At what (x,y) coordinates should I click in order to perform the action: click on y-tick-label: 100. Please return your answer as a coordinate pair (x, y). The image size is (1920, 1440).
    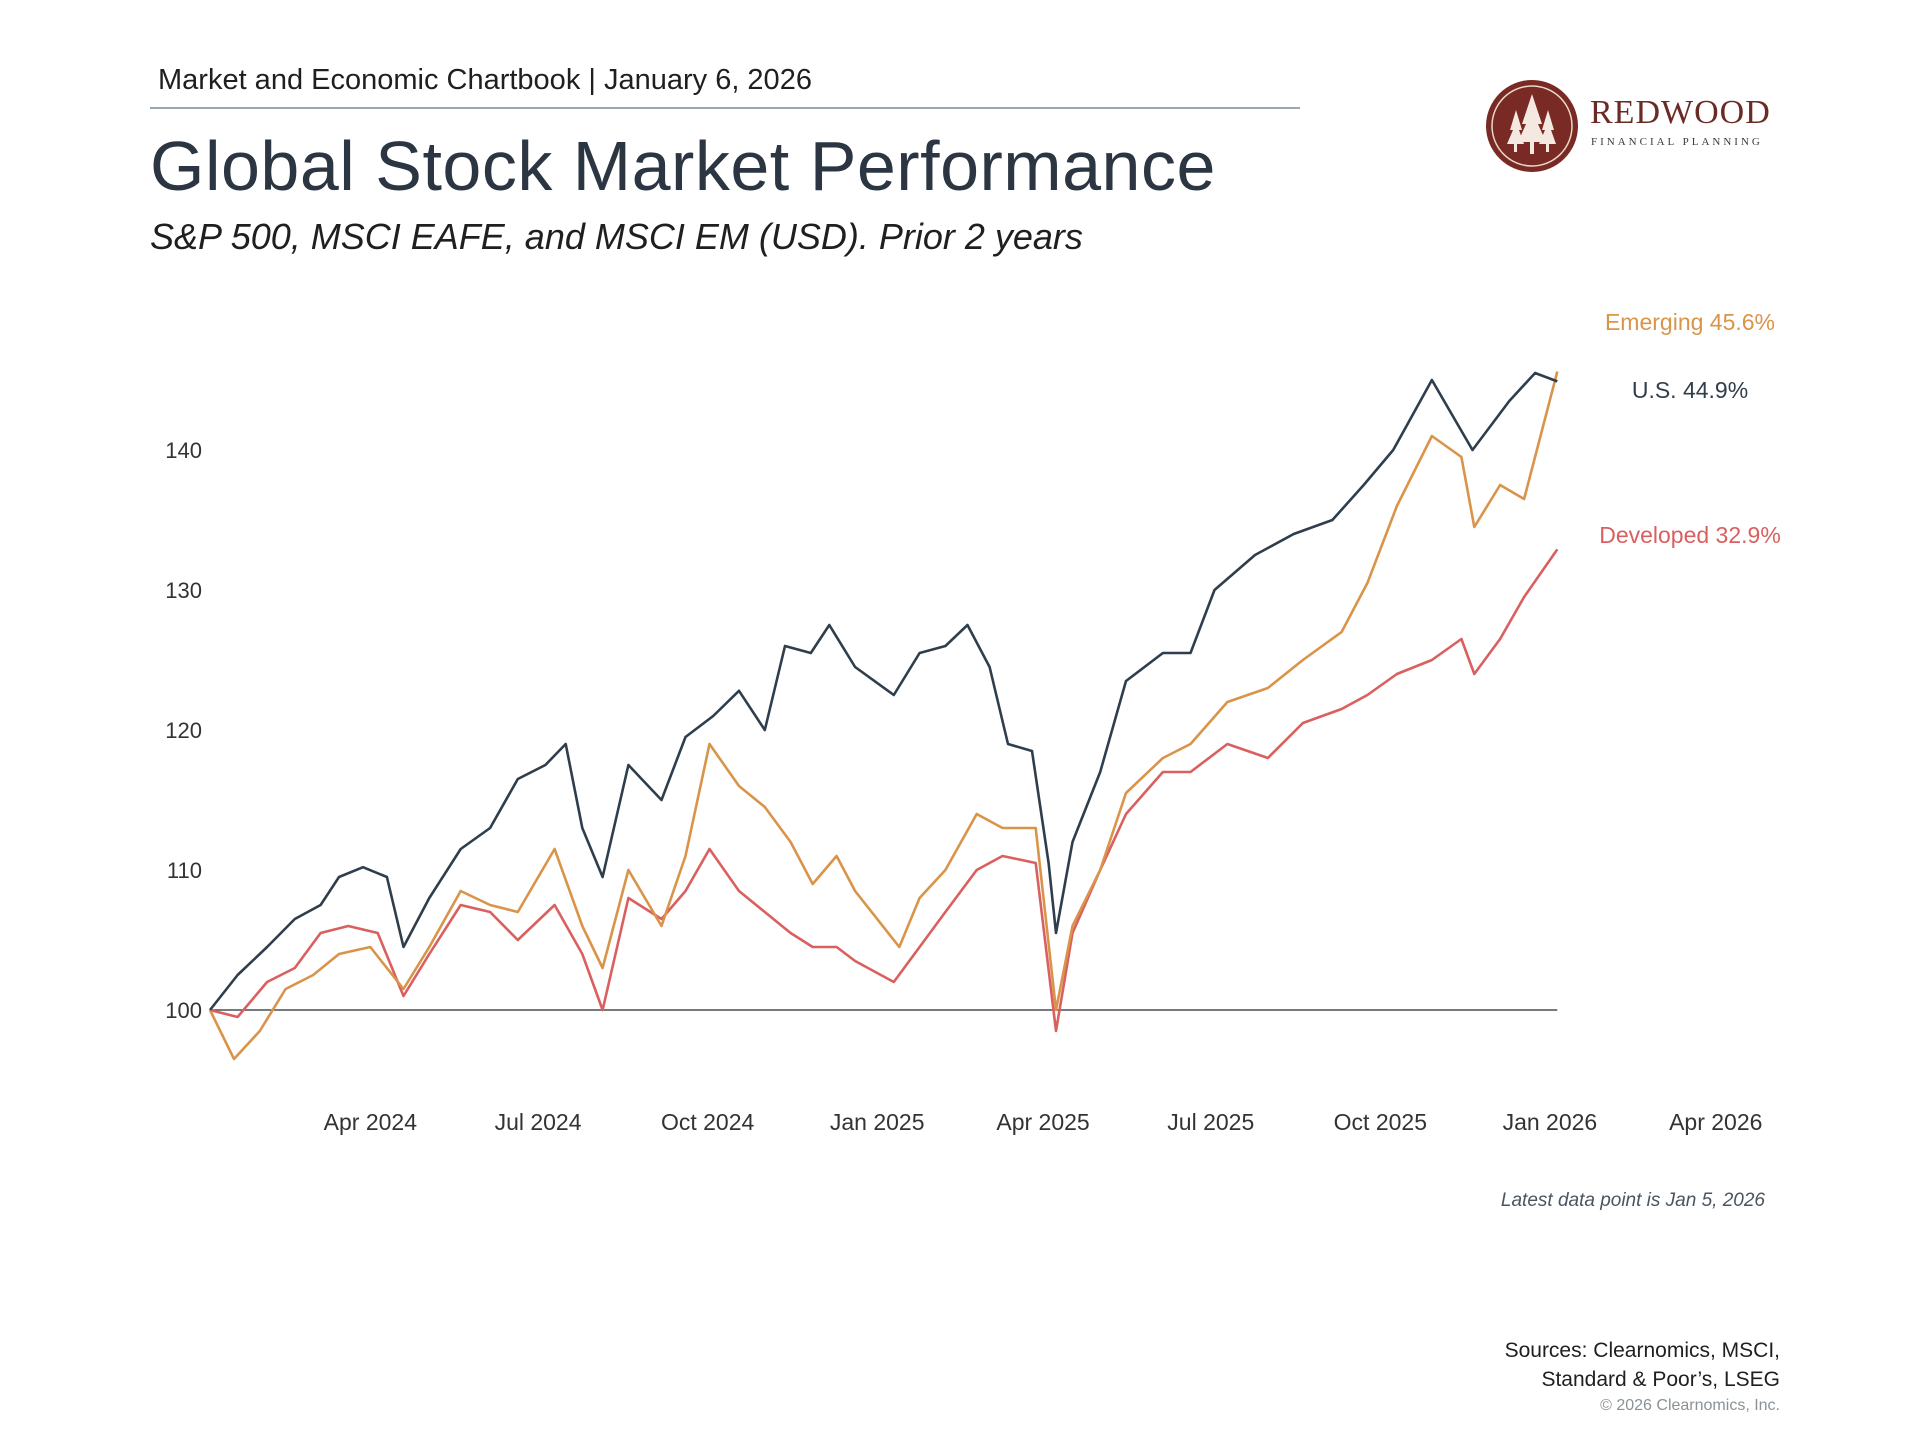
    Looking at the image, I should click on (183, 1010).